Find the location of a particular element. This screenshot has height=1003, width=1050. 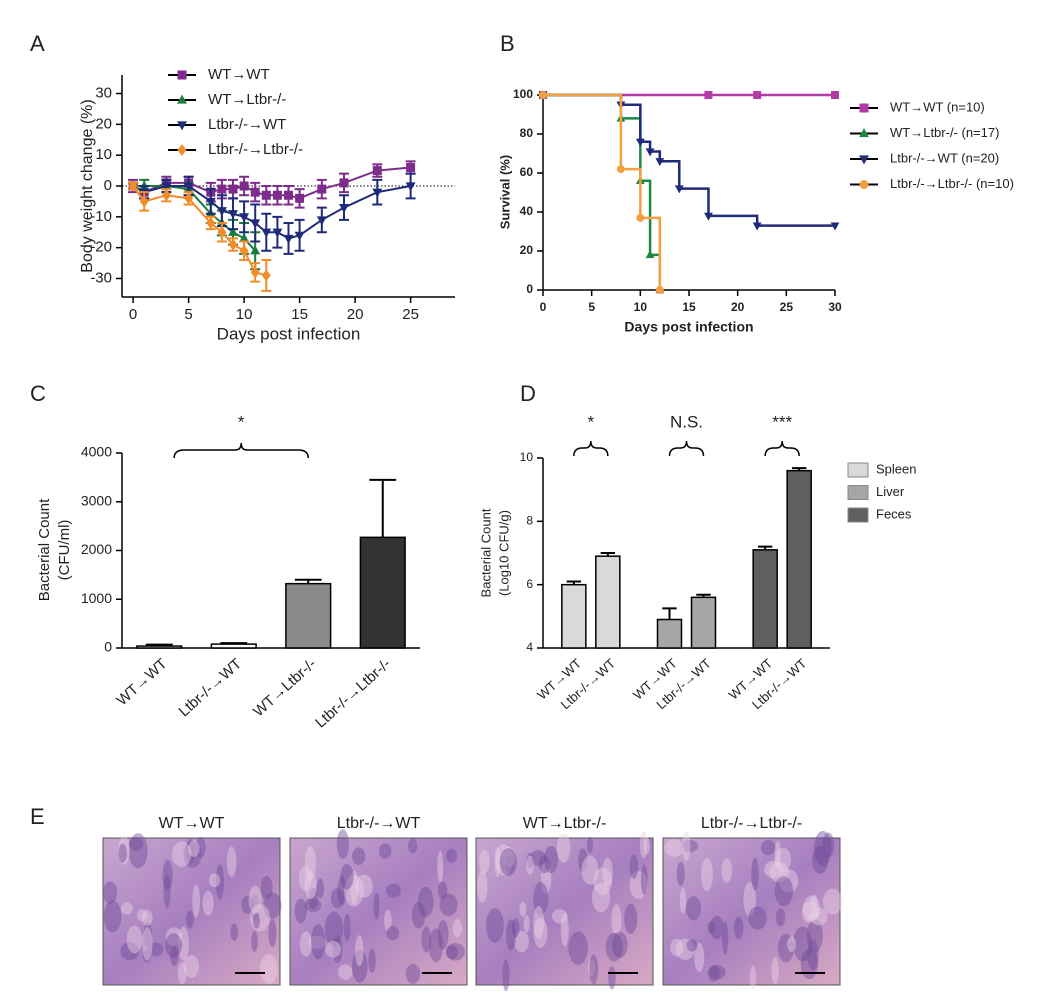

x-tick-label: 15 is located at coordinates (299, 314).